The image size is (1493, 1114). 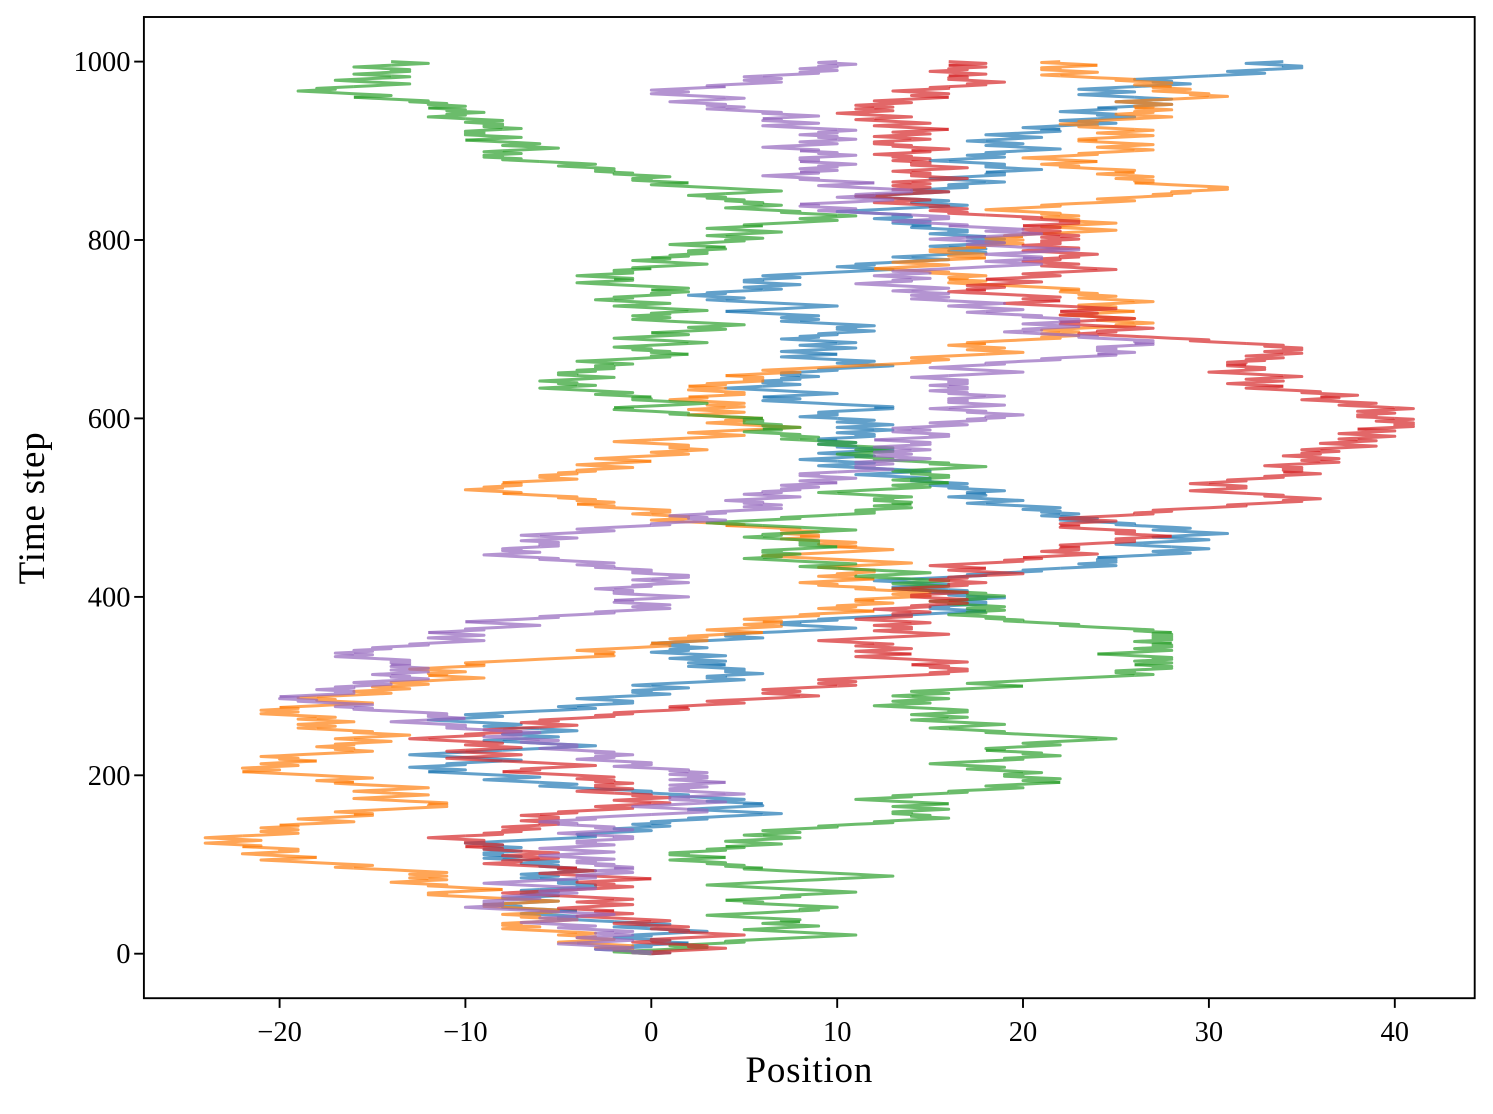 I want to click on svg-text: 10, so click(x=837, y=1032).